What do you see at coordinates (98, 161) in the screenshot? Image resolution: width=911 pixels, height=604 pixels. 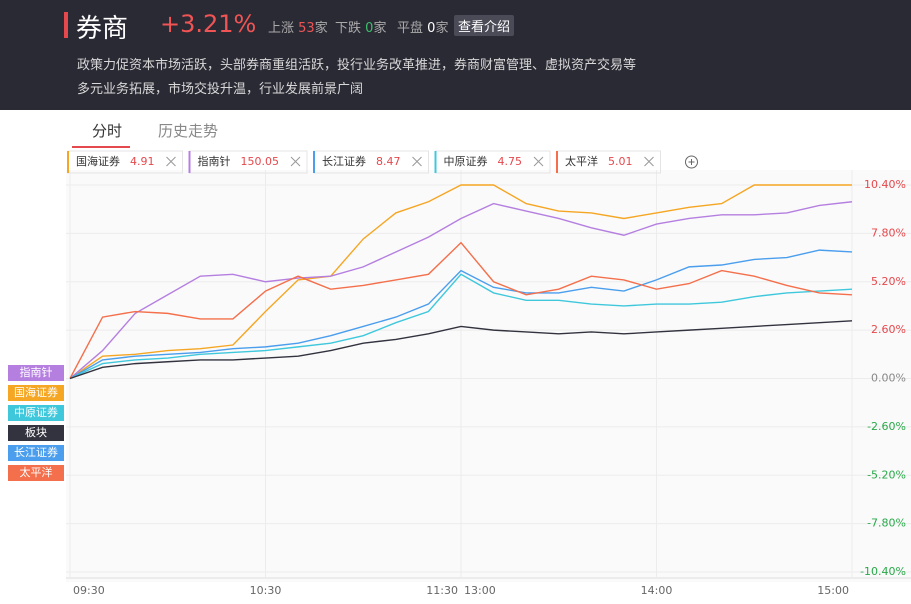 I see `legend-name: 国海证券` at bounding box center [98, 161].